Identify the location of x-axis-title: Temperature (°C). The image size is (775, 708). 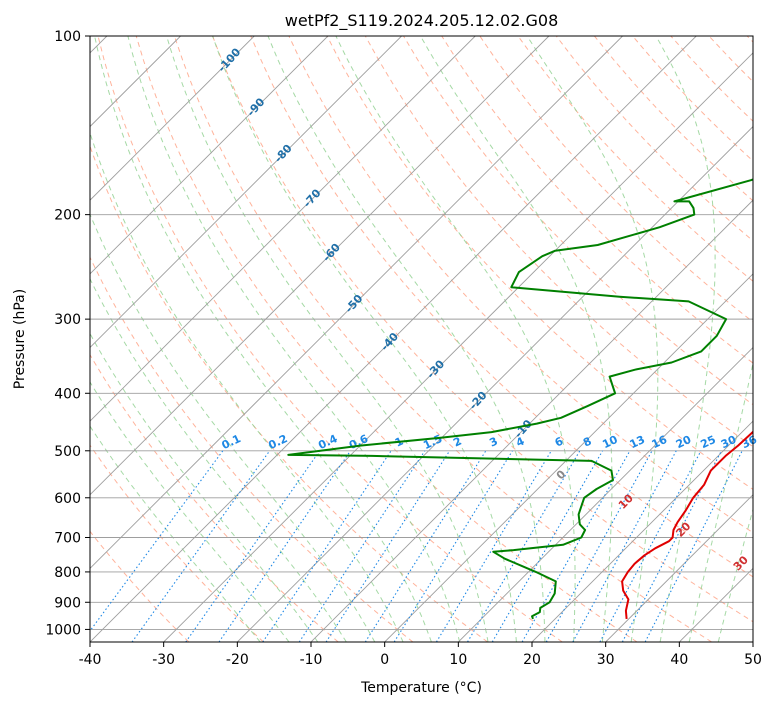
(421, 688).